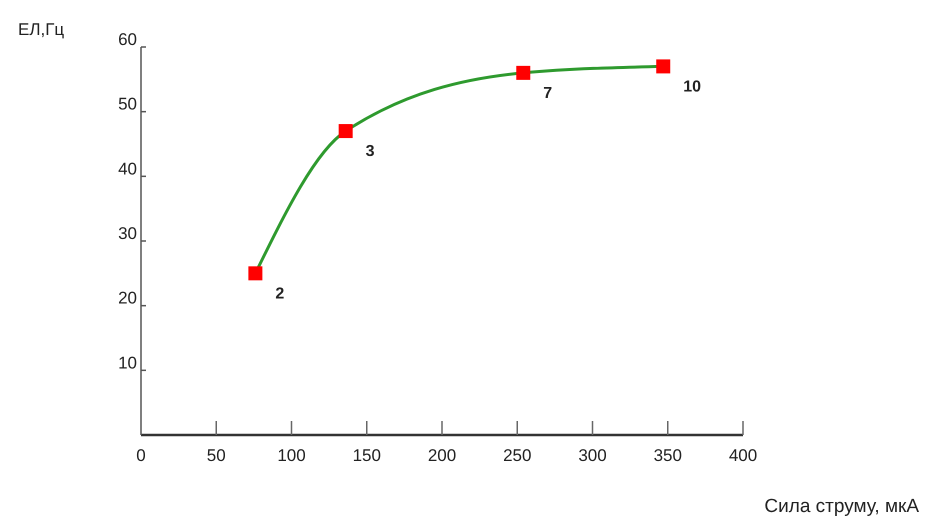  What do you see at coordinates (442, 455) in the screenshot?
I see `x-tick-label: 200` at bounding box center [442, 455].